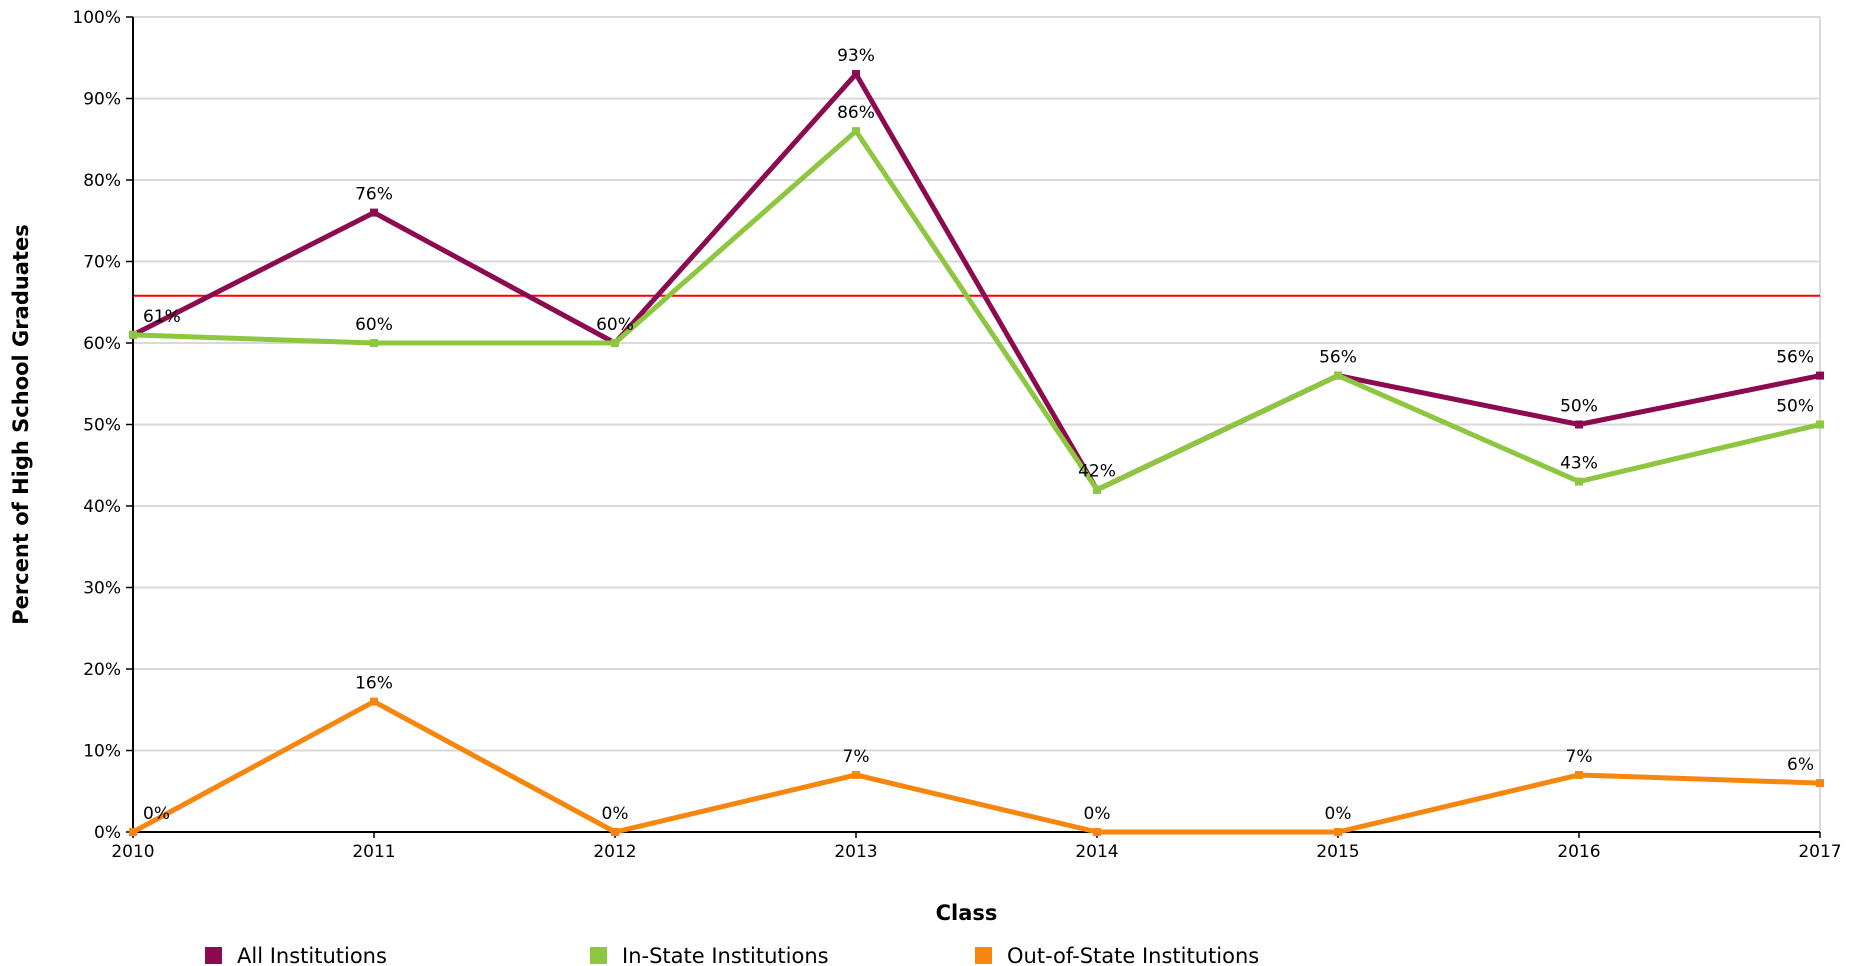 The width and height of the screenshot is (1858, 966). What do you see at coordinates (102, 181) in the screenshot?
I see `y-tick-label: 80%` at bounding box center [102, 181].